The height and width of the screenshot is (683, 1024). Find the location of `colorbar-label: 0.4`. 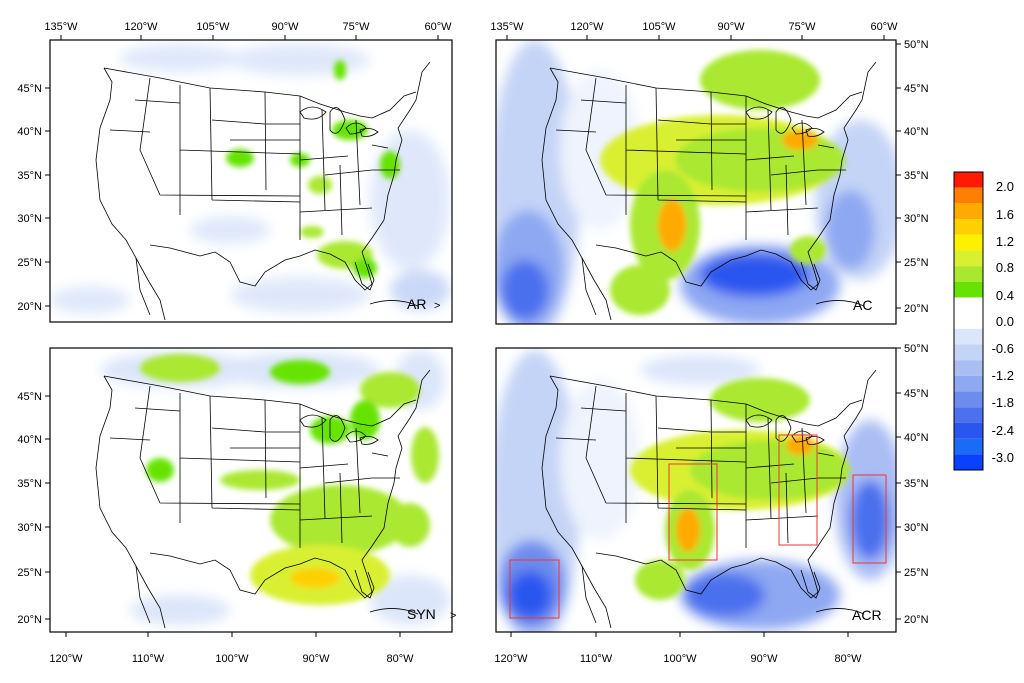

colorbar-label: 0.4 is located at coordinates (1005, 295).